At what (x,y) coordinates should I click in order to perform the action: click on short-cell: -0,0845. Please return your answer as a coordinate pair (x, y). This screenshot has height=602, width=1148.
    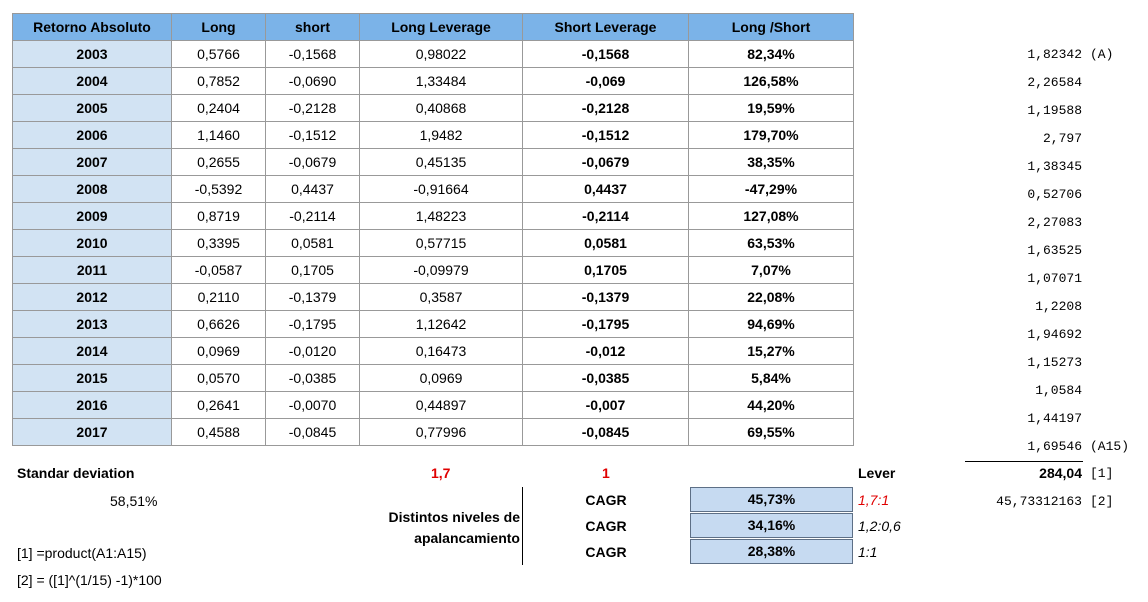
    Looking at the image, I should click on (312, 432).